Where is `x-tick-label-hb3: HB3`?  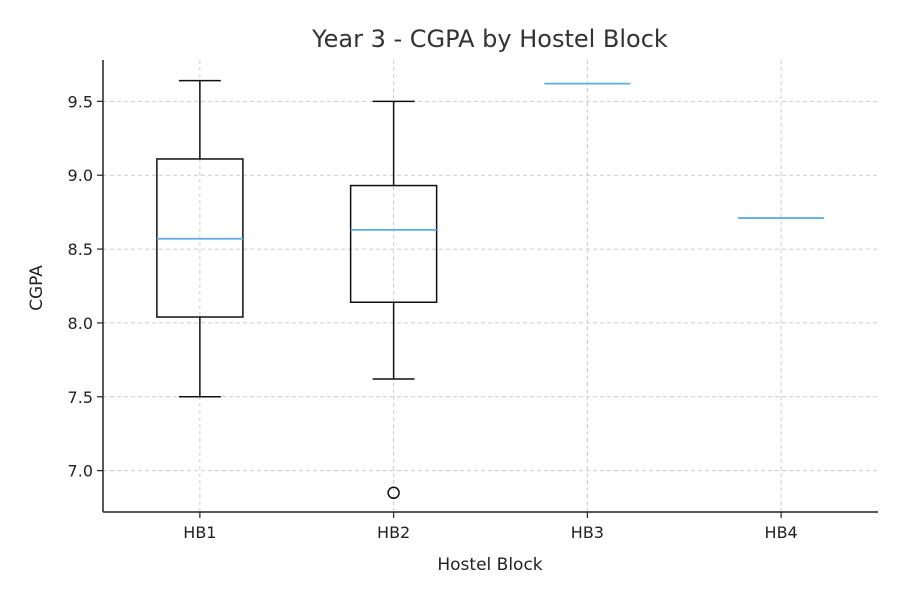 x-tick-label-hb3: HB3 is located at coordinates (587, 532).